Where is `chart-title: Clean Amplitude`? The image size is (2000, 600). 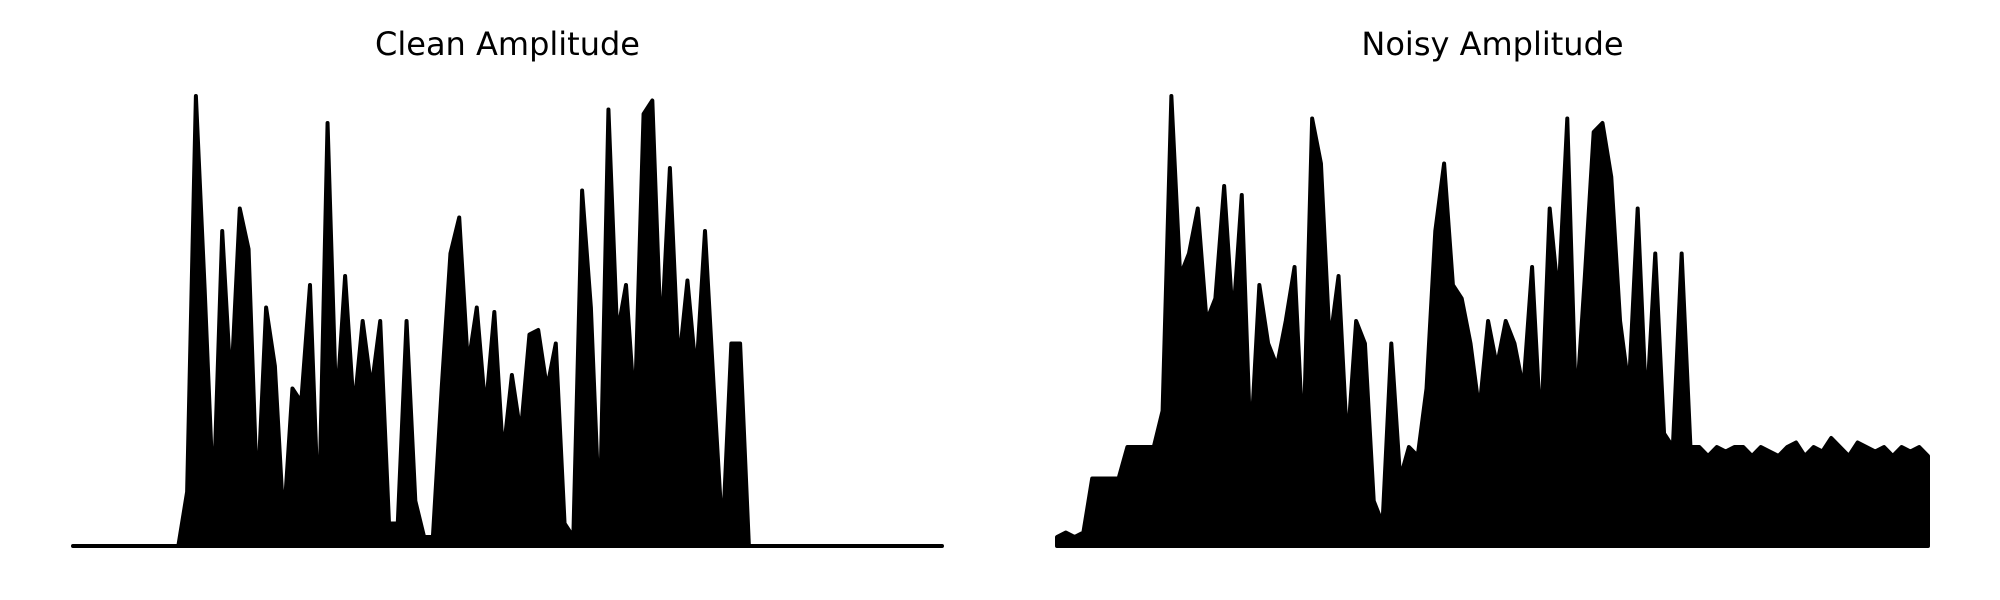 chart-title: Clean Amplitude is located at coordinates (507, 44).